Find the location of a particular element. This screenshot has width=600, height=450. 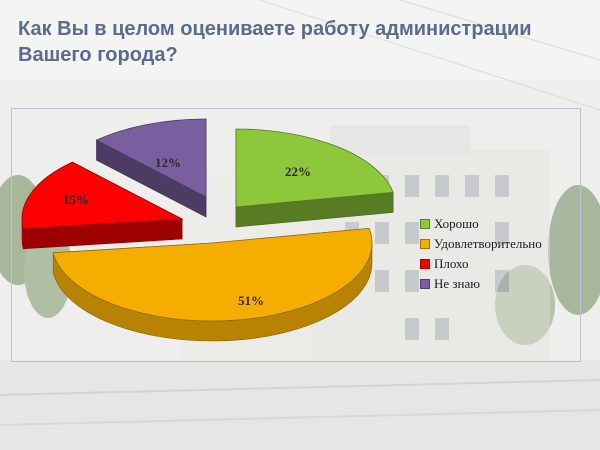

pie-slice-top-satisfactory is located at coordinates (212, 274).